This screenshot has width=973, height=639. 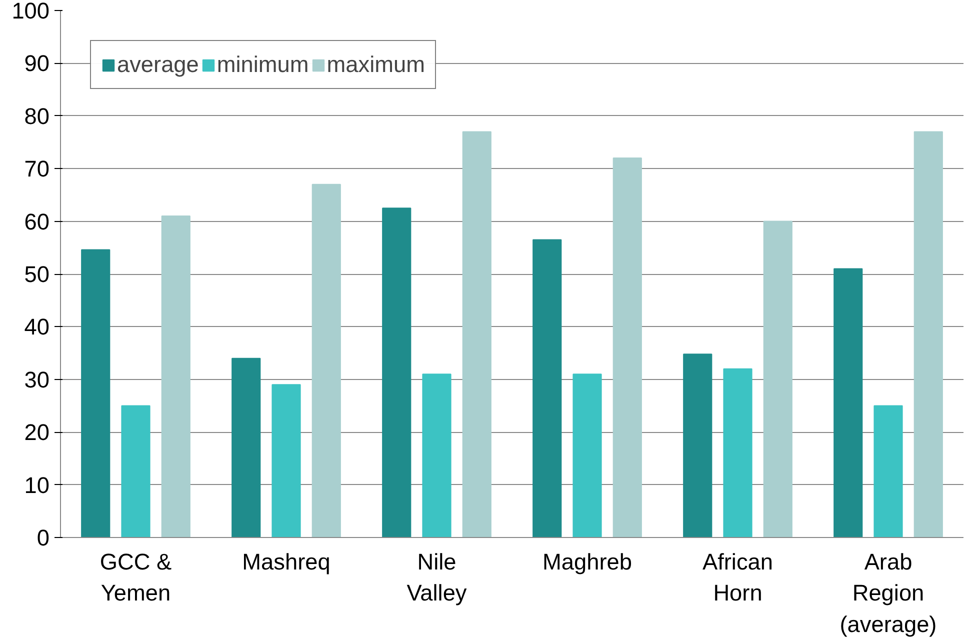 What do you see at coordinates (437, 577) in the screenshot?
I see `x-tick-label: Nile Valley` at bounding box center [437, 577].